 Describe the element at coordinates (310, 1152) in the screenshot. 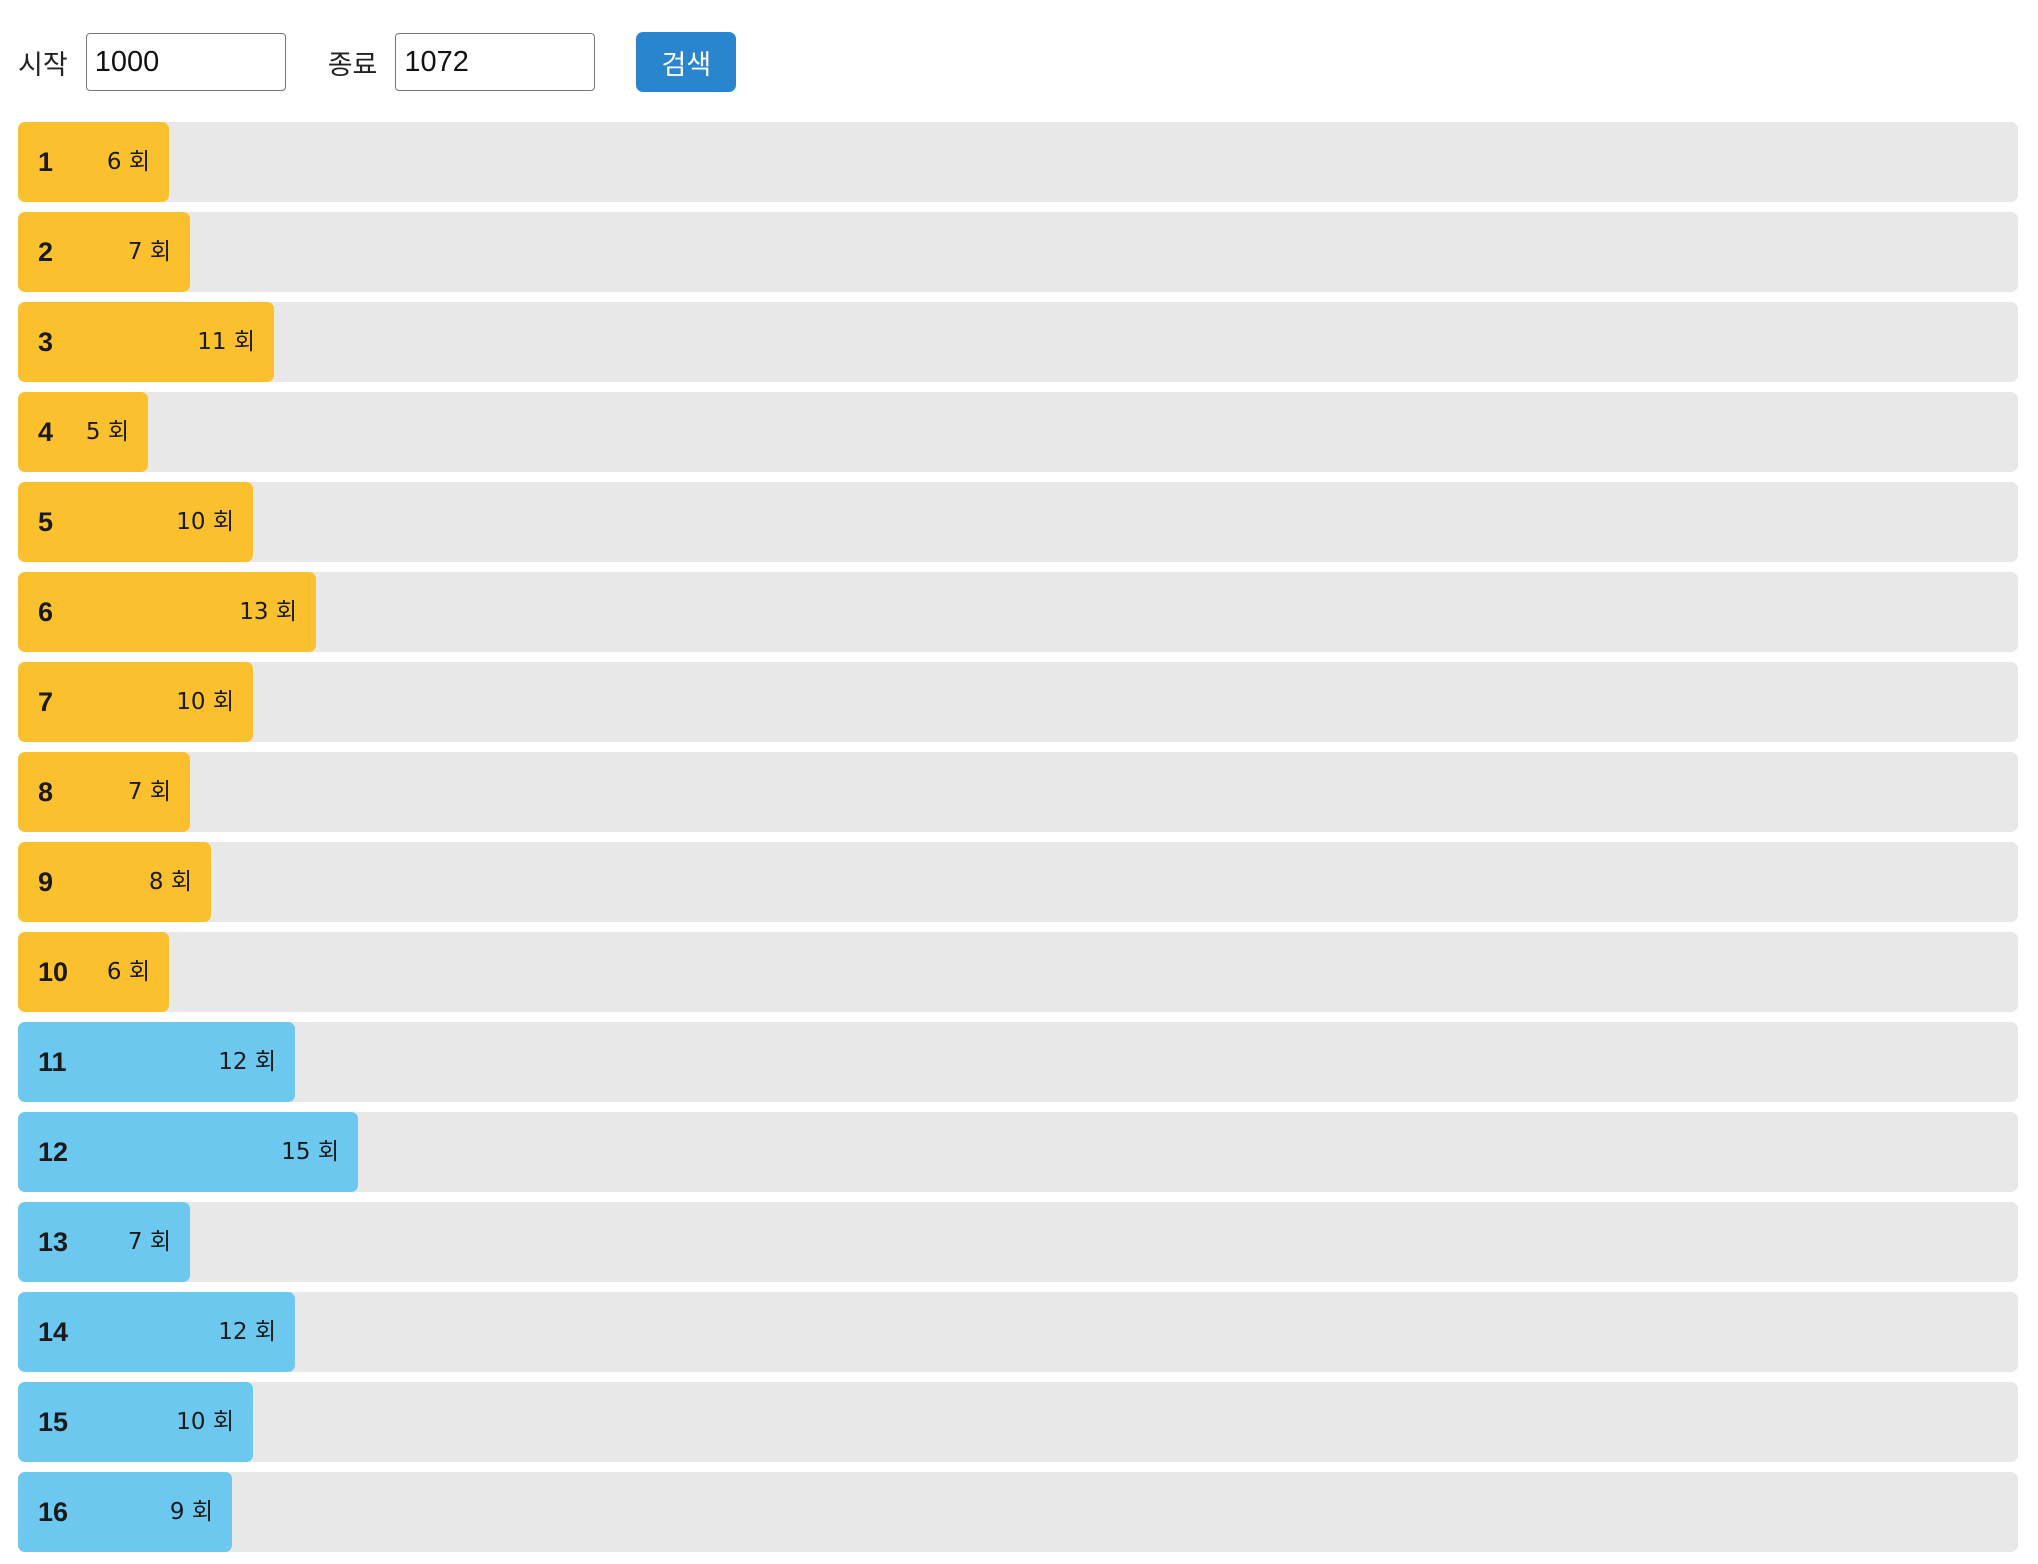

I see `count-label: 15 회` at that location.